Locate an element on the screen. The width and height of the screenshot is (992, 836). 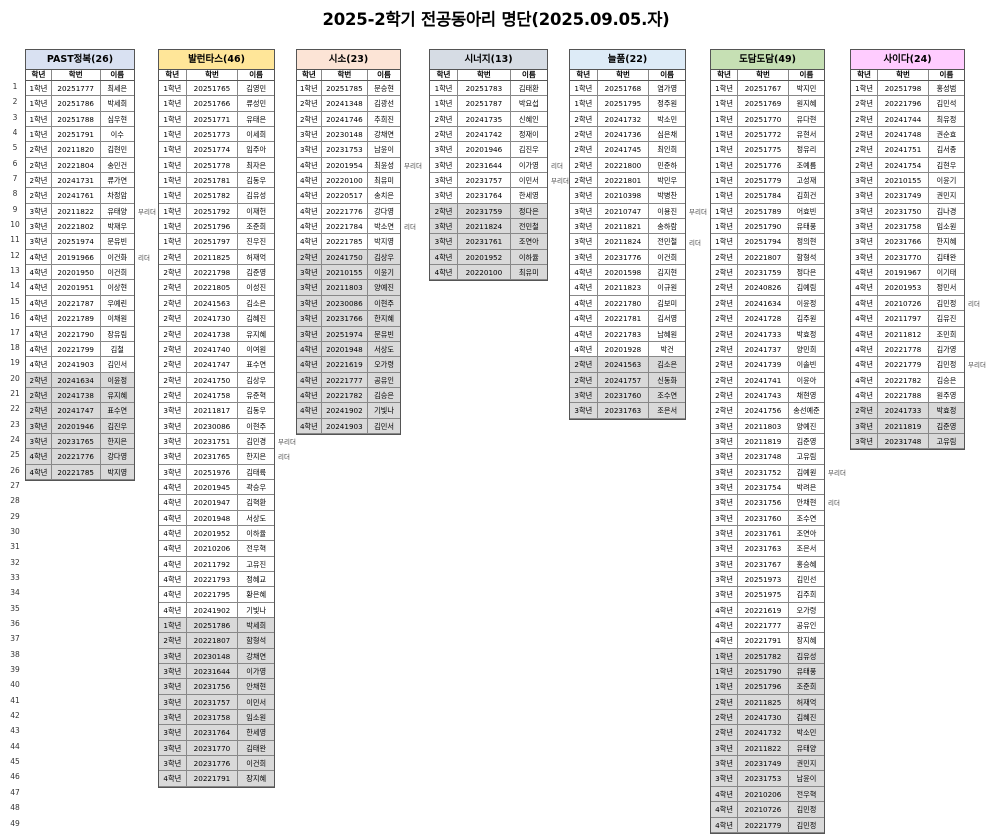
cell-name: 남윤이 is located at coordinates (806, 779).